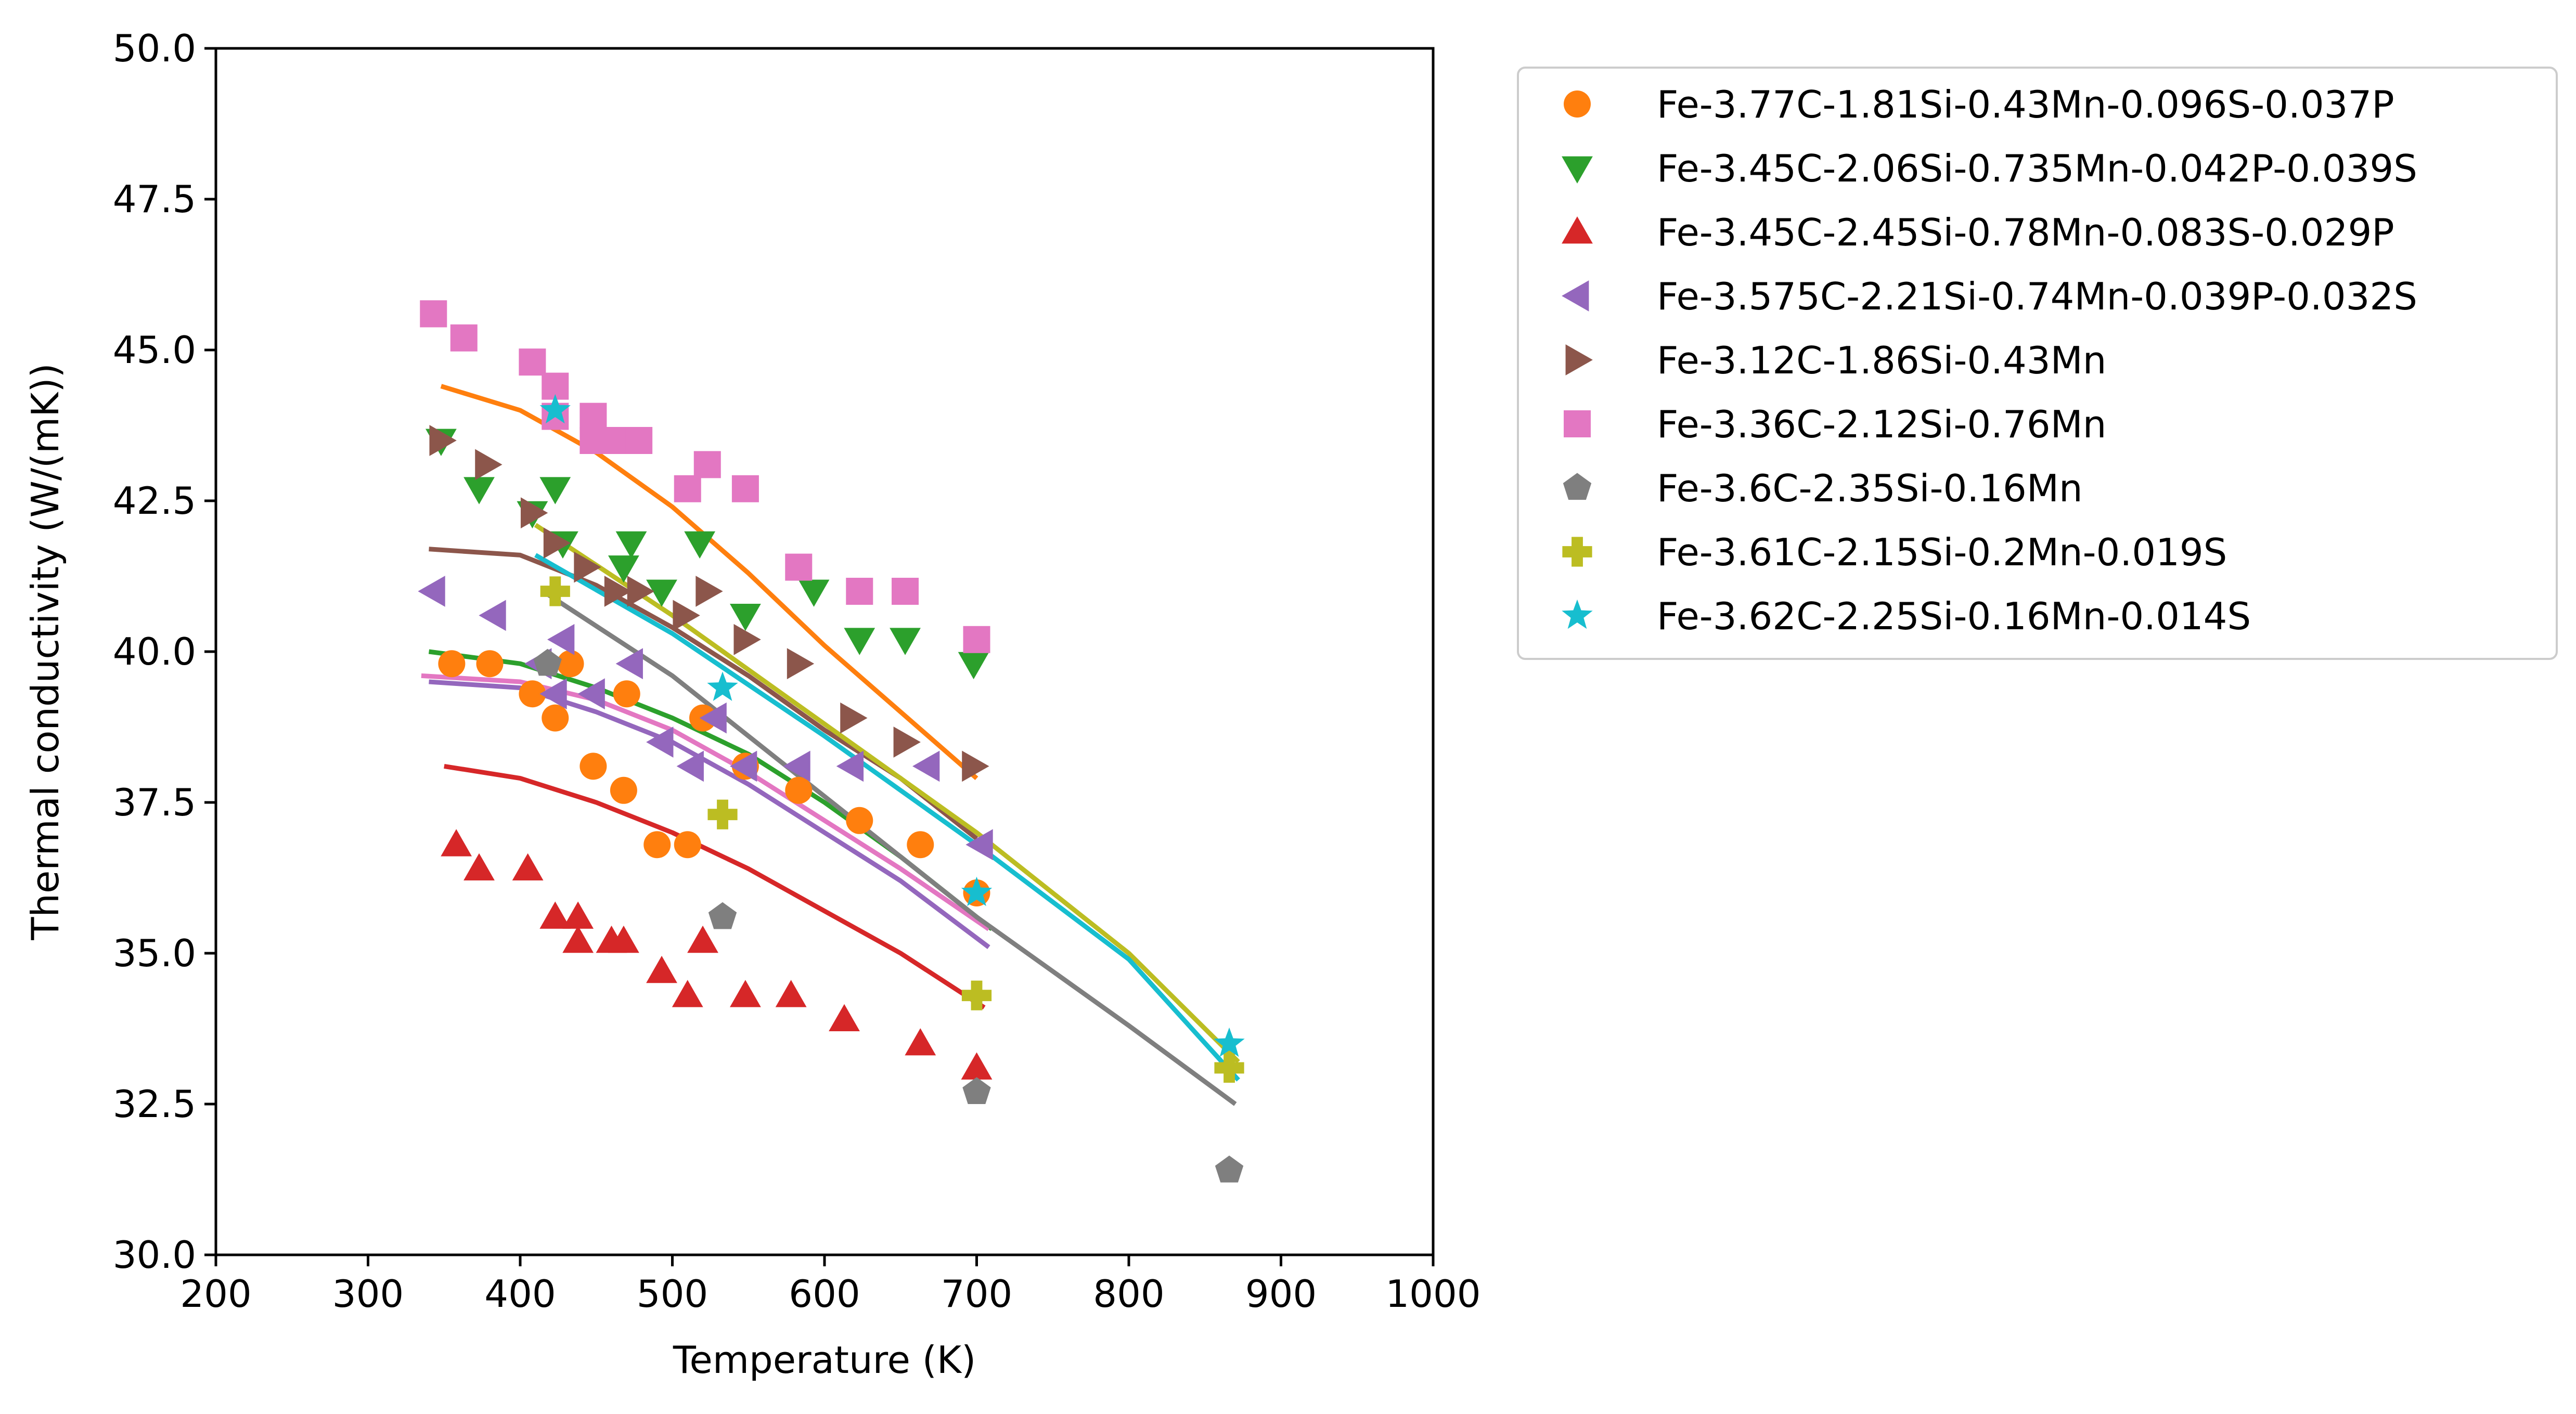 The image size is (2576, 1414). I want to click on x-tick-label: 500, so click(672, 1294).